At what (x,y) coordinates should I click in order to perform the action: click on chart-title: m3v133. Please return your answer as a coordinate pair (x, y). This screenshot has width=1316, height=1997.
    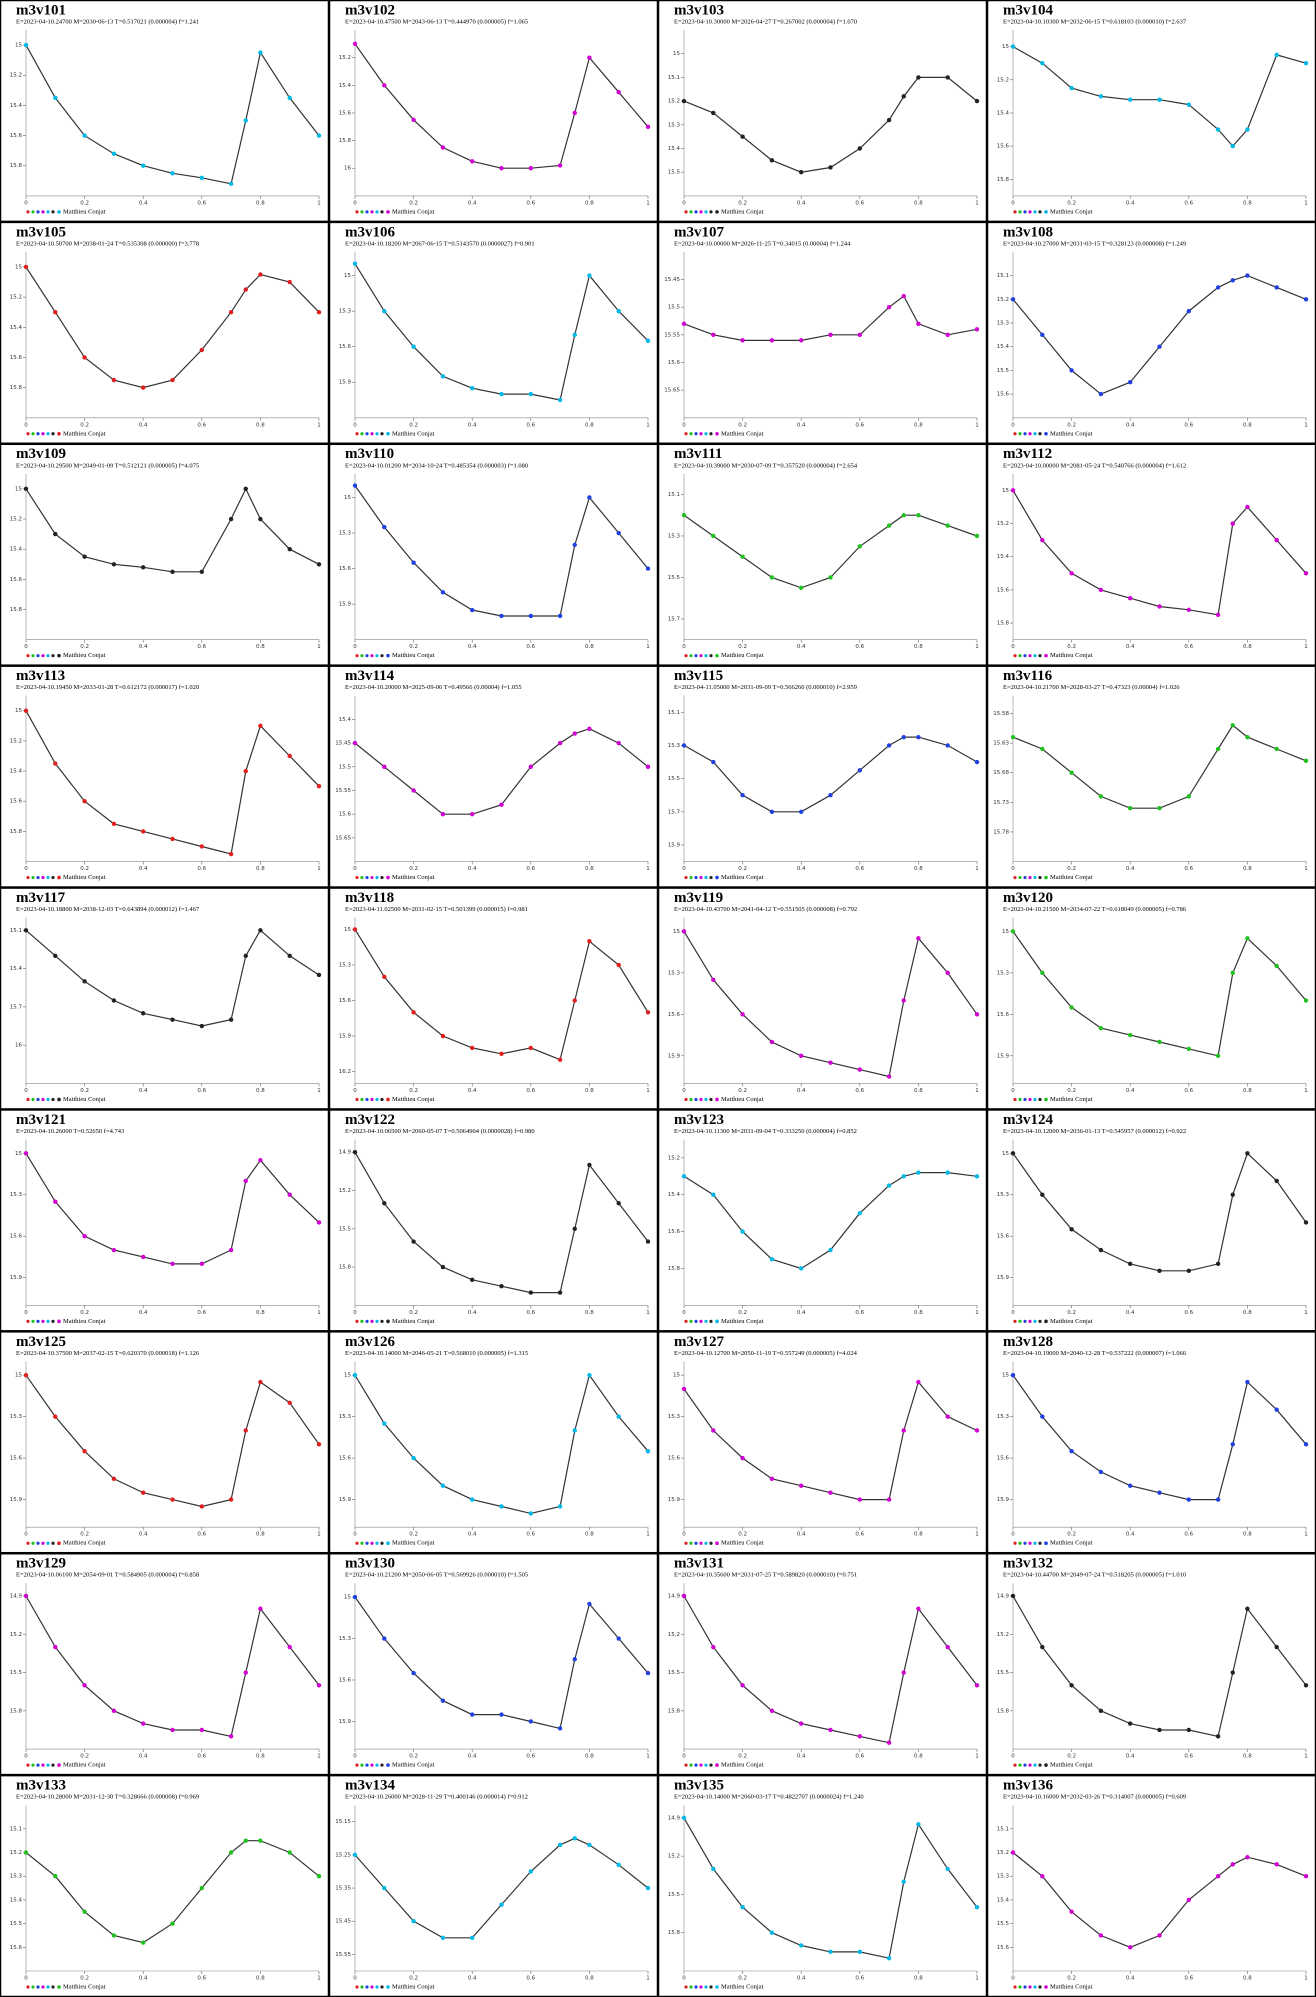
    Looking at the image, I should click on (41, 1786).